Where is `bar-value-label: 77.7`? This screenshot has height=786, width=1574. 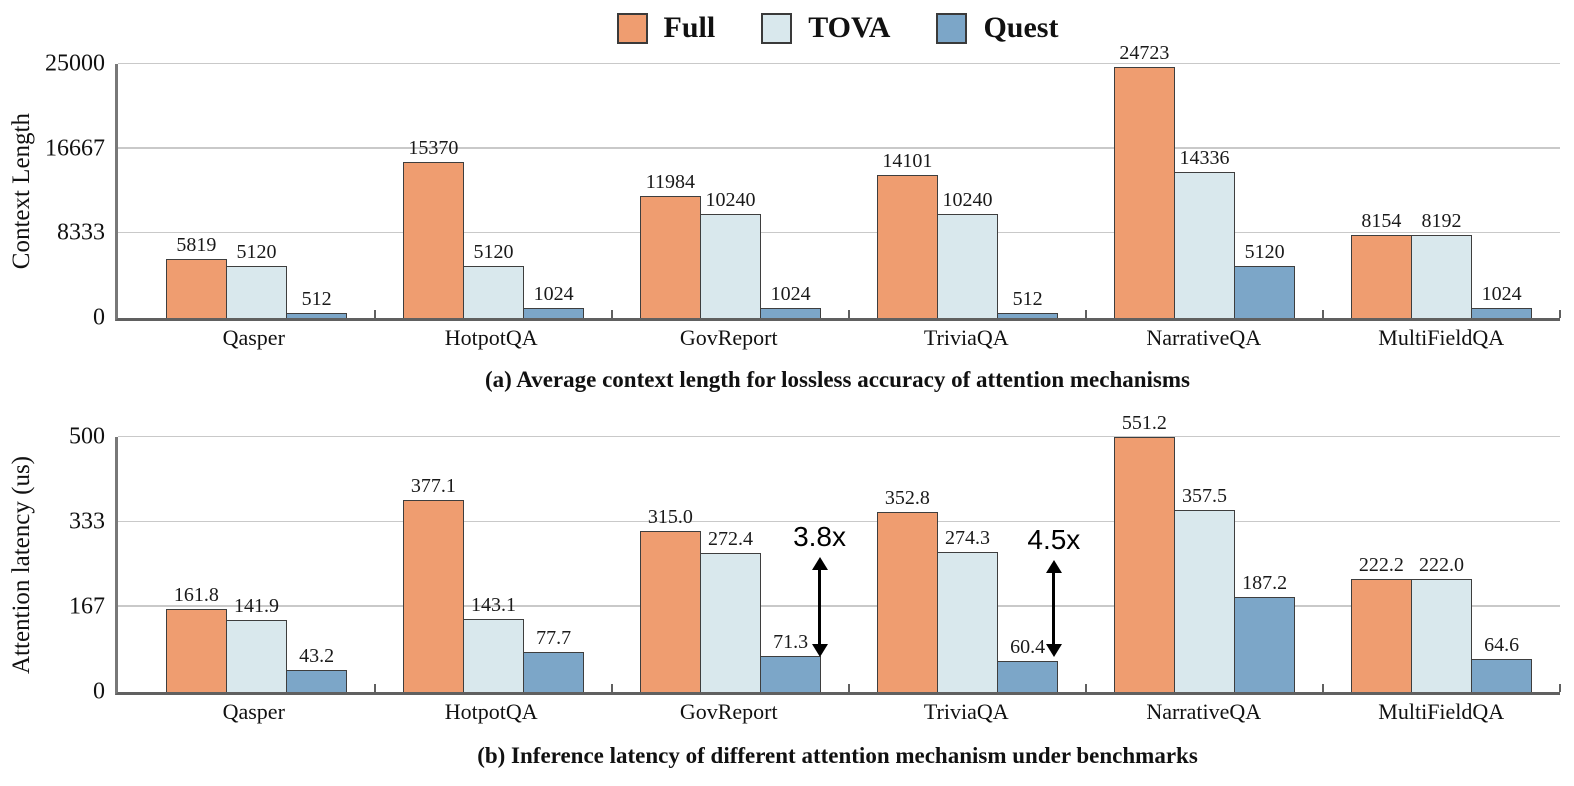 bar-value-label: 77.7 is located at coordinates (554, 638).